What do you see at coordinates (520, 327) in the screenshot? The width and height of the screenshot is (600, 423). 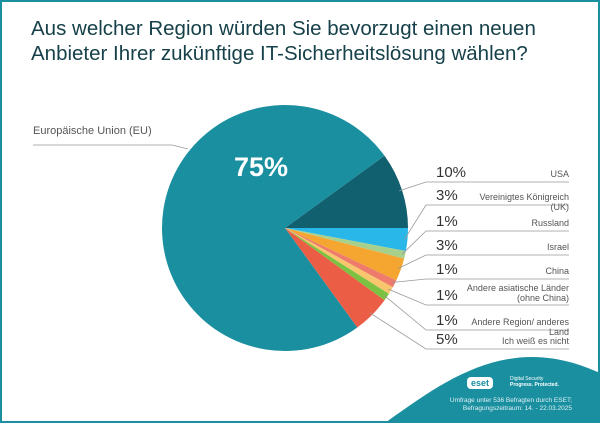 I see `slice-label: Andere Region/ anderes Land` at bounding box center [520, 327].